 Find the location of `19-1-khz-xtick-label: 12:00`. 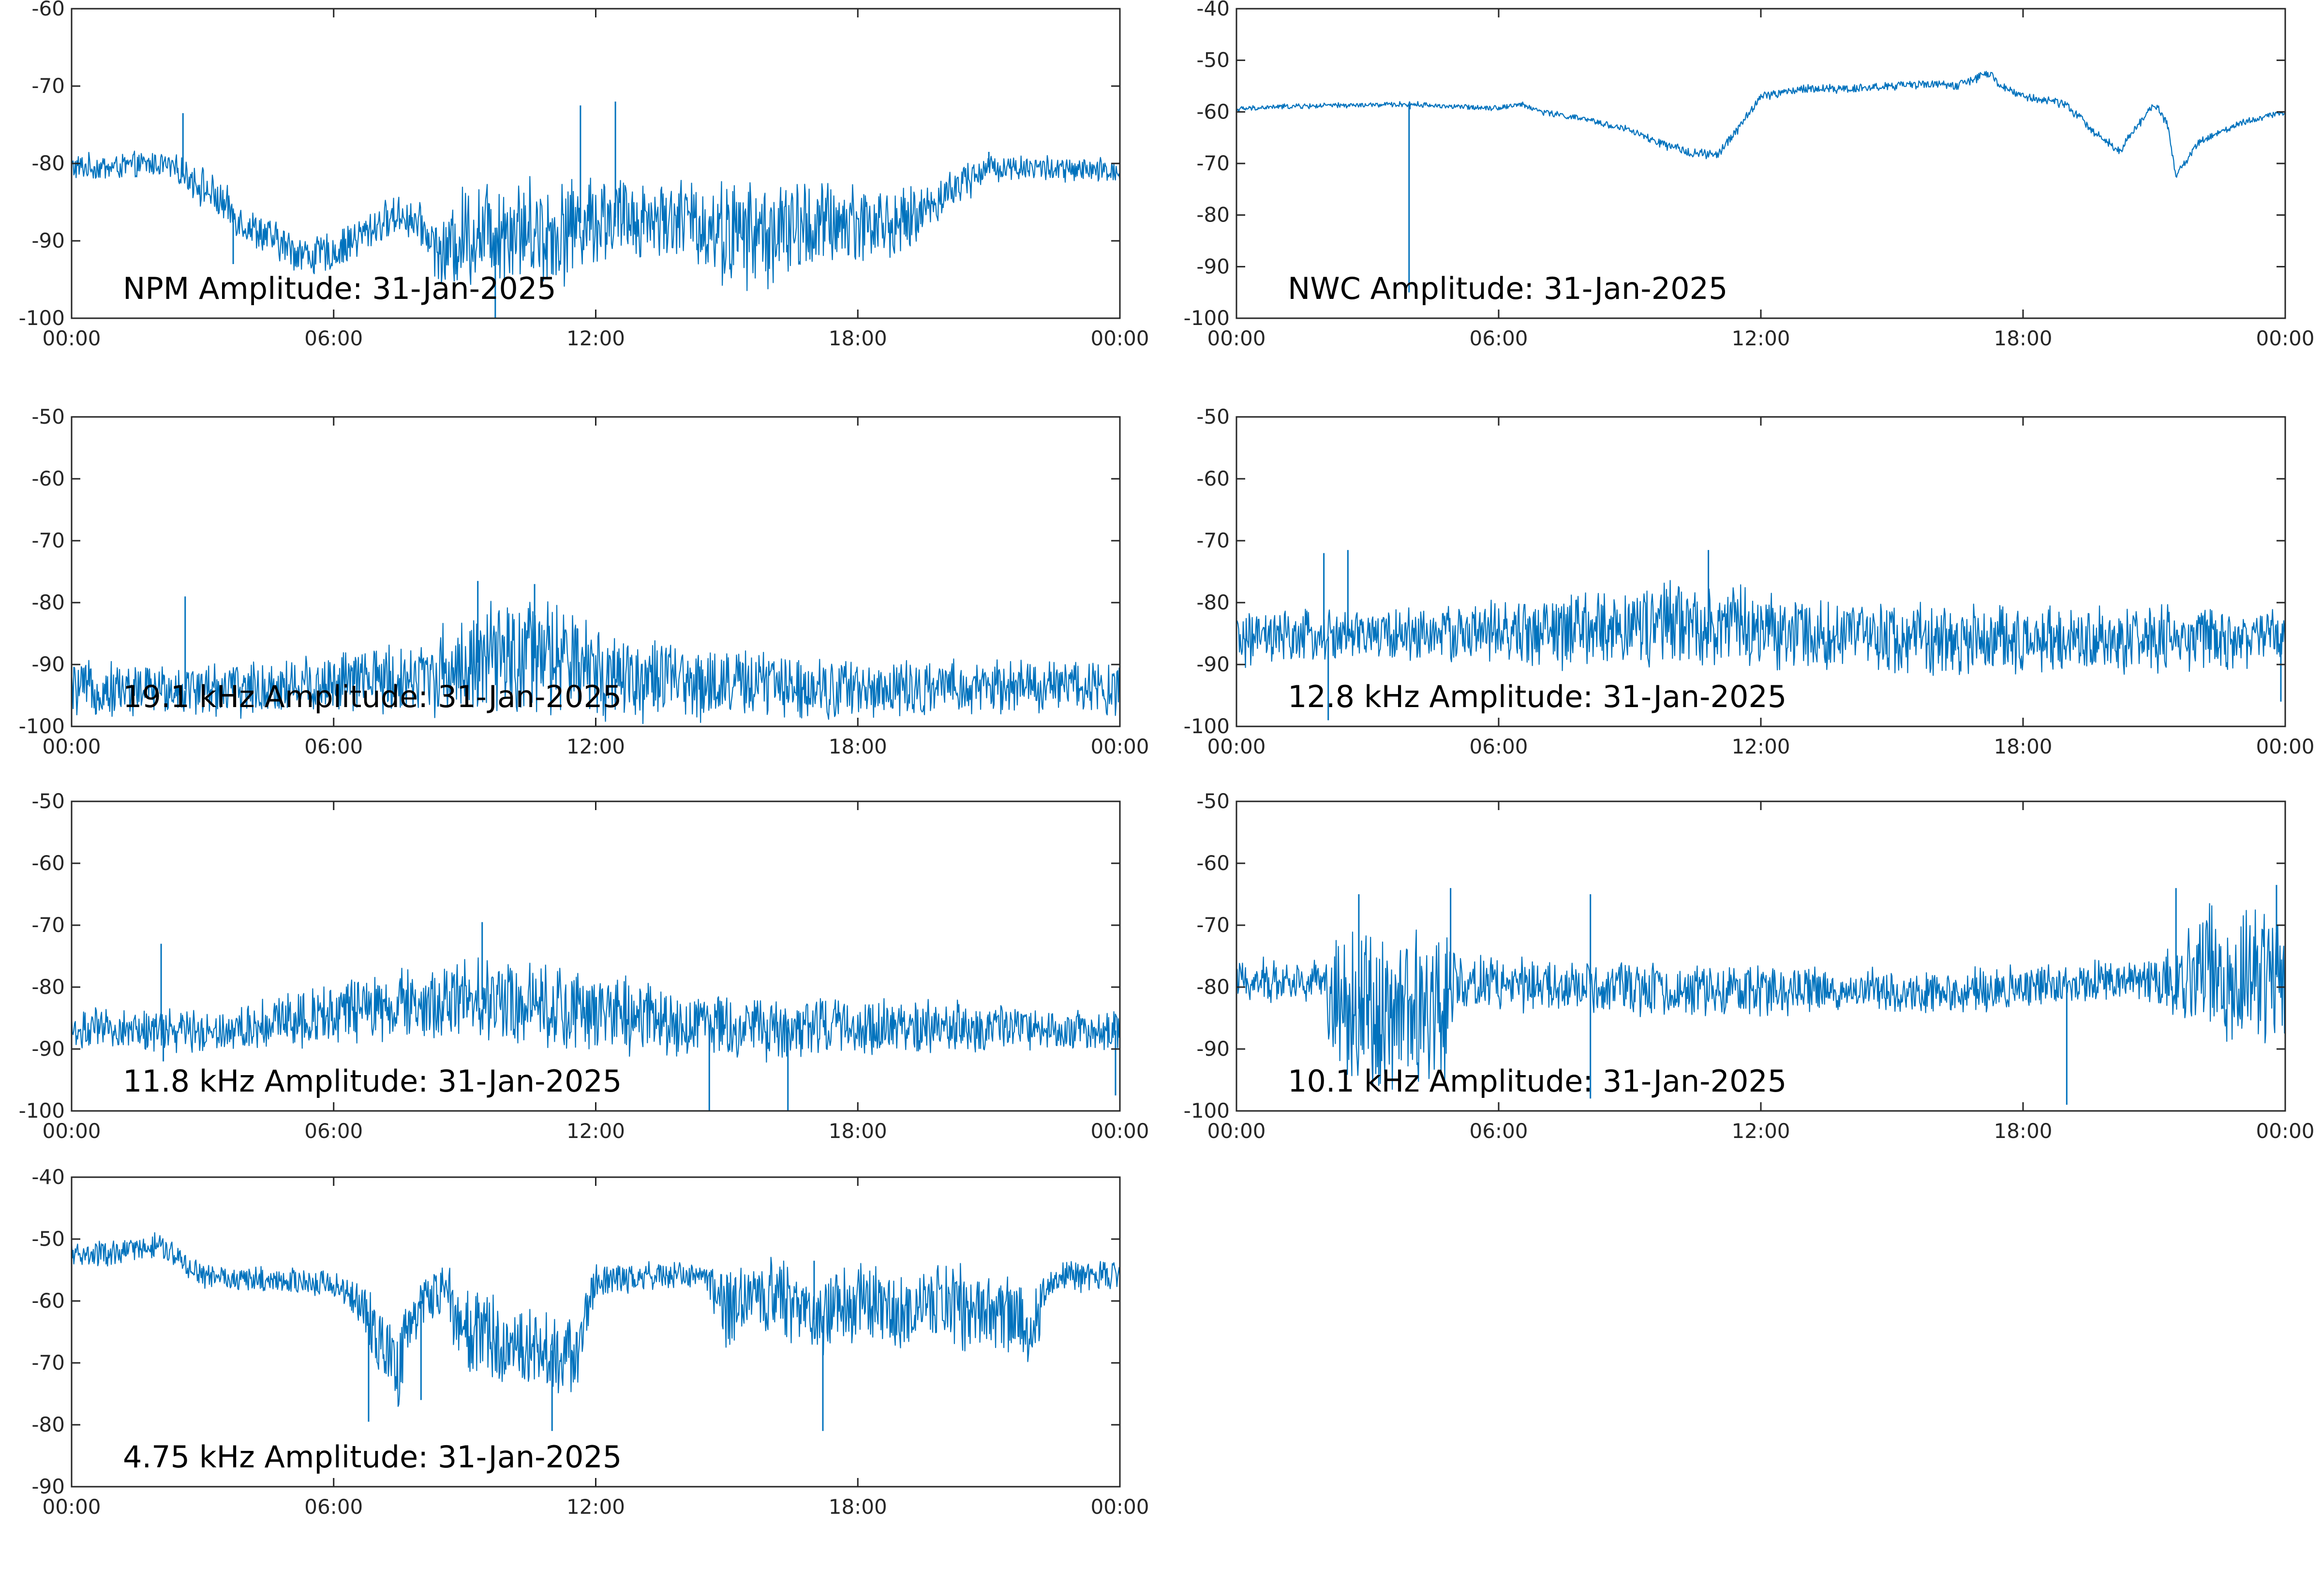

19-1-khz-xtick-label: 12:00 is located at coordinates (595, 746).